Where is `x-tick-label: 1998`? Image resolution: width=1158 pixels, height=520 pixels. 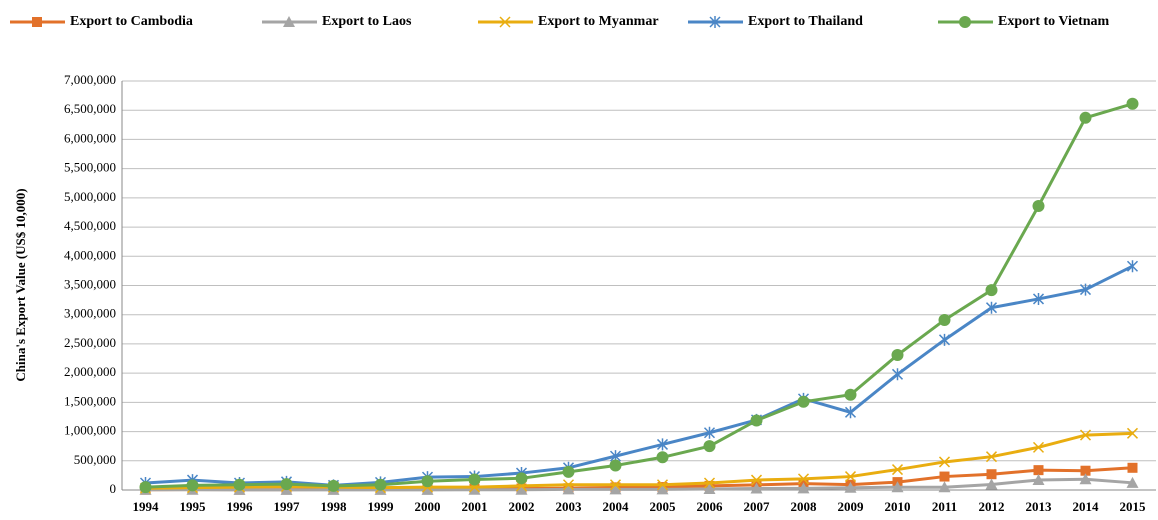 x-tick-label: 1998 is located at coordinates (334, 506).